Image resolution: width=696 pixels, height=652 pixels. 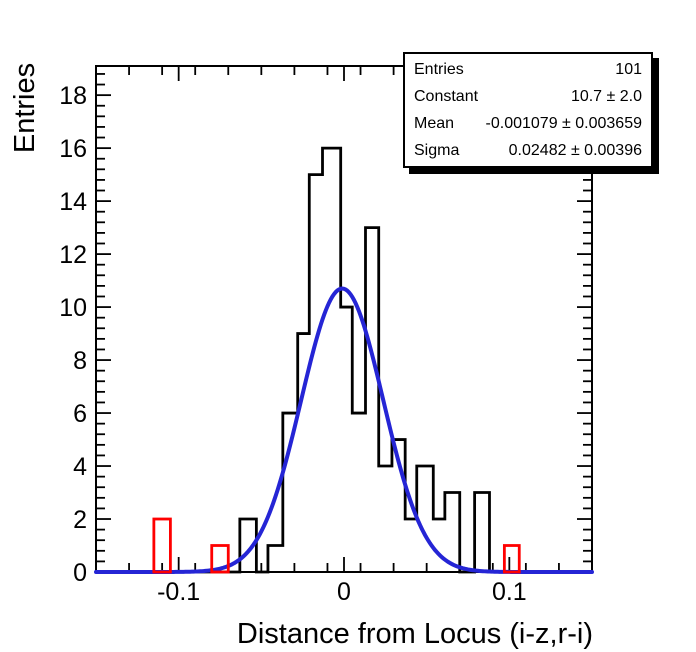 I want to click on y-axis-title: Entries, so click(x=25, y=108).